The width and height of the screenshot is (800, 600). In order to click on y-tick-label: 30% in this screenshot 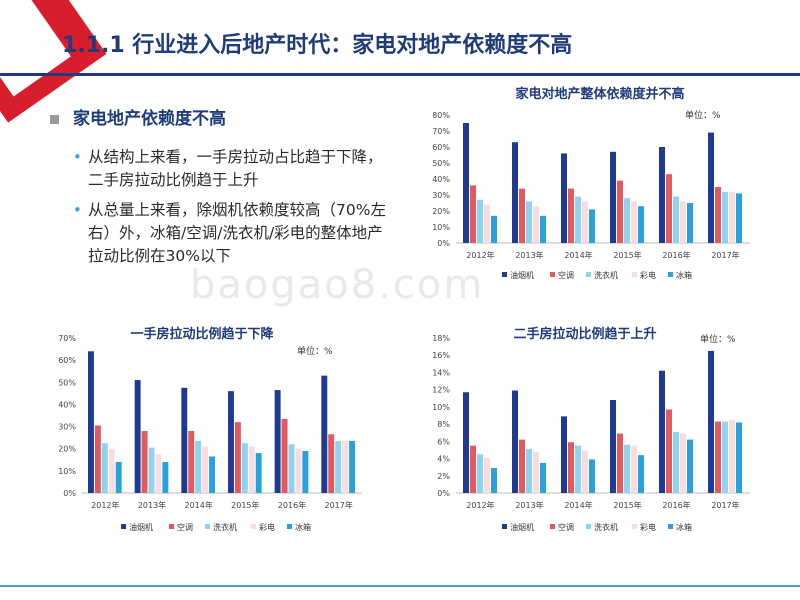, I will do `click(441, 195)`.